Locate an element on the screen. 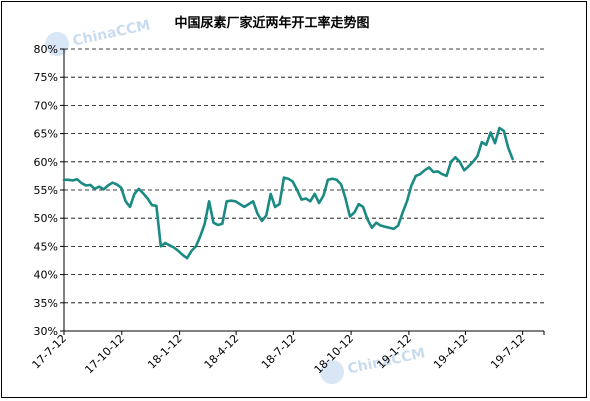  y-tick-label: 40% is located at coordinates (46, 275).